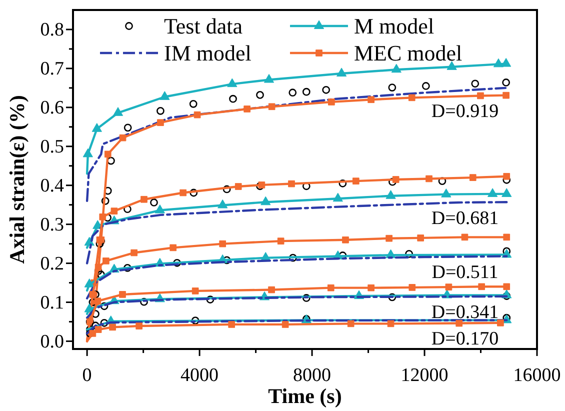 Image resolution: width=565 pixels, height=411 pixels. What do you see at coordinates (537, 375) in the screenshot?
I see `x-tick-label: 16000` at bounding box center [537, 375].